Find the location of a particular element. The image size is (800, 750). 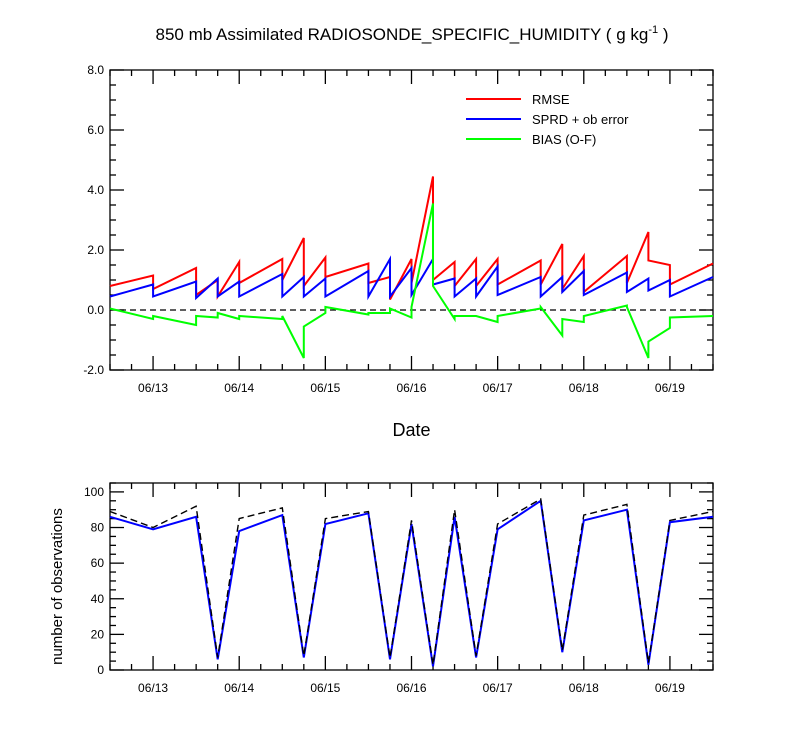

y-tick-label: 6.0 is located at coordinates (95, 130).